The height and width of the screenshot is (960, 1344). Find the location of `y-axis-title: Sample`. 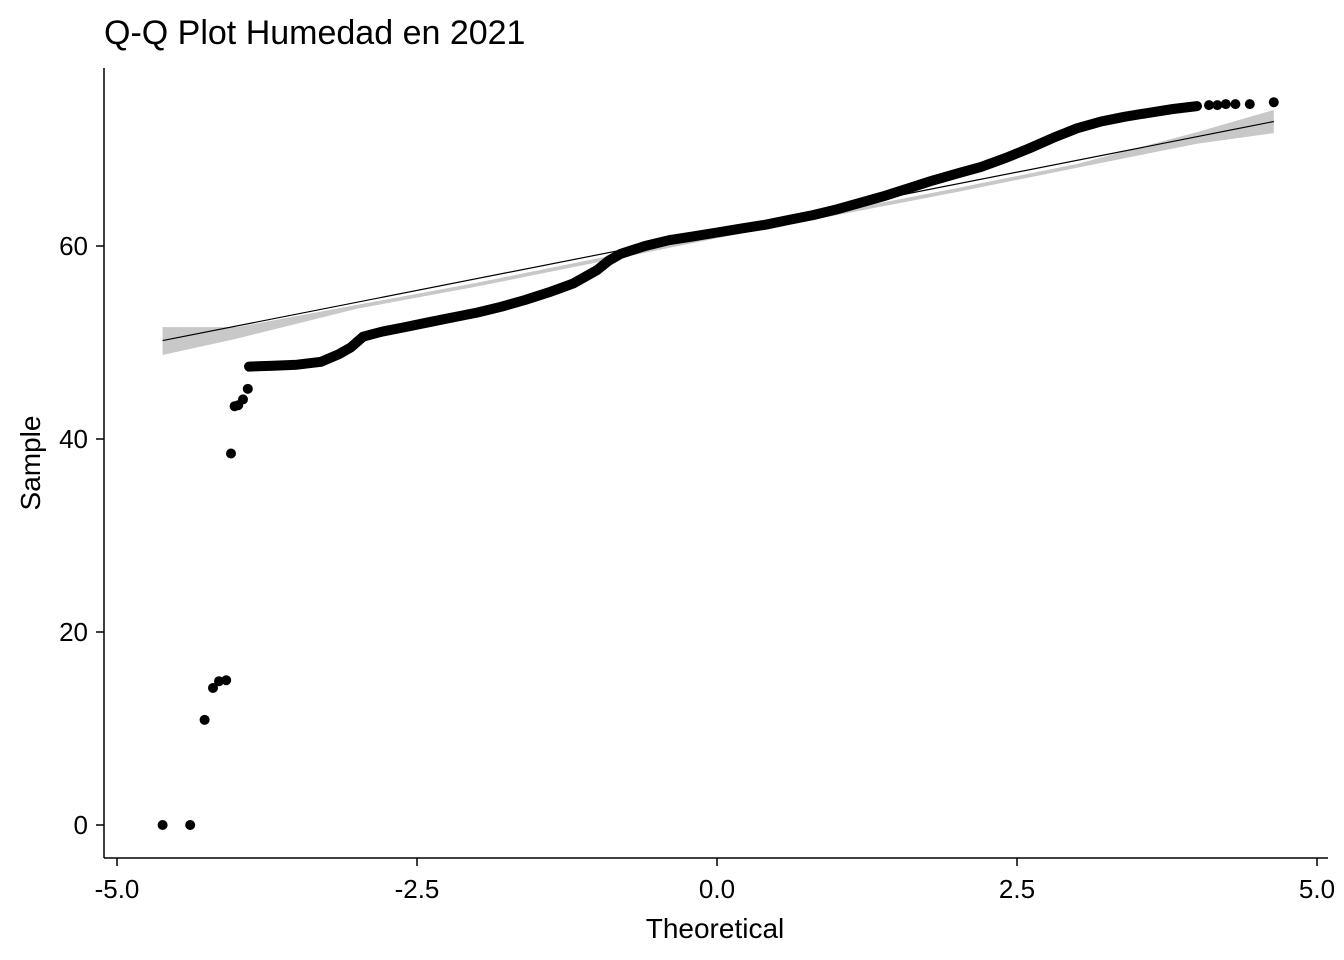

y-axis-title: Sample is located at coordinates (30, 463).